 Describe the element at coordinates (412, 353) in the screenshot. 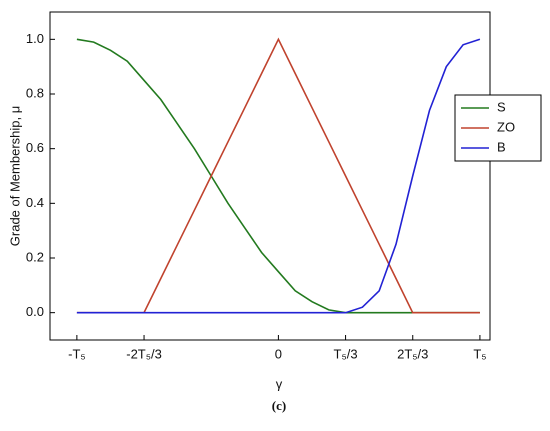

I see `x-tick-label: 2T₅/3` at that location.